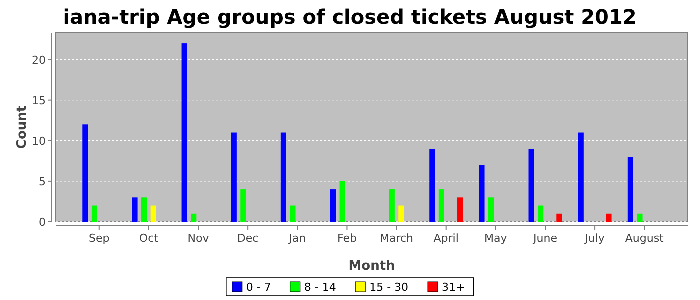 The width and height of the screenshot is (700, 300). Describe the element at coordinates (42, 181) in the screenshot. I see `y-tick-label: 5` at that location.